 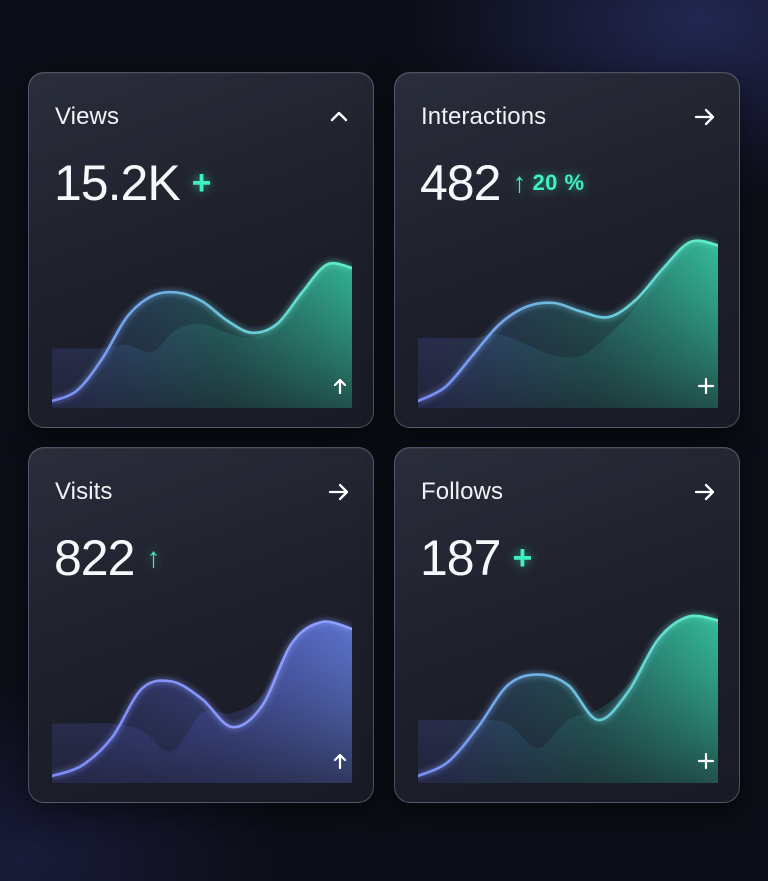 I want to click on metric-row: 187 +, so click(x=479, y=558).